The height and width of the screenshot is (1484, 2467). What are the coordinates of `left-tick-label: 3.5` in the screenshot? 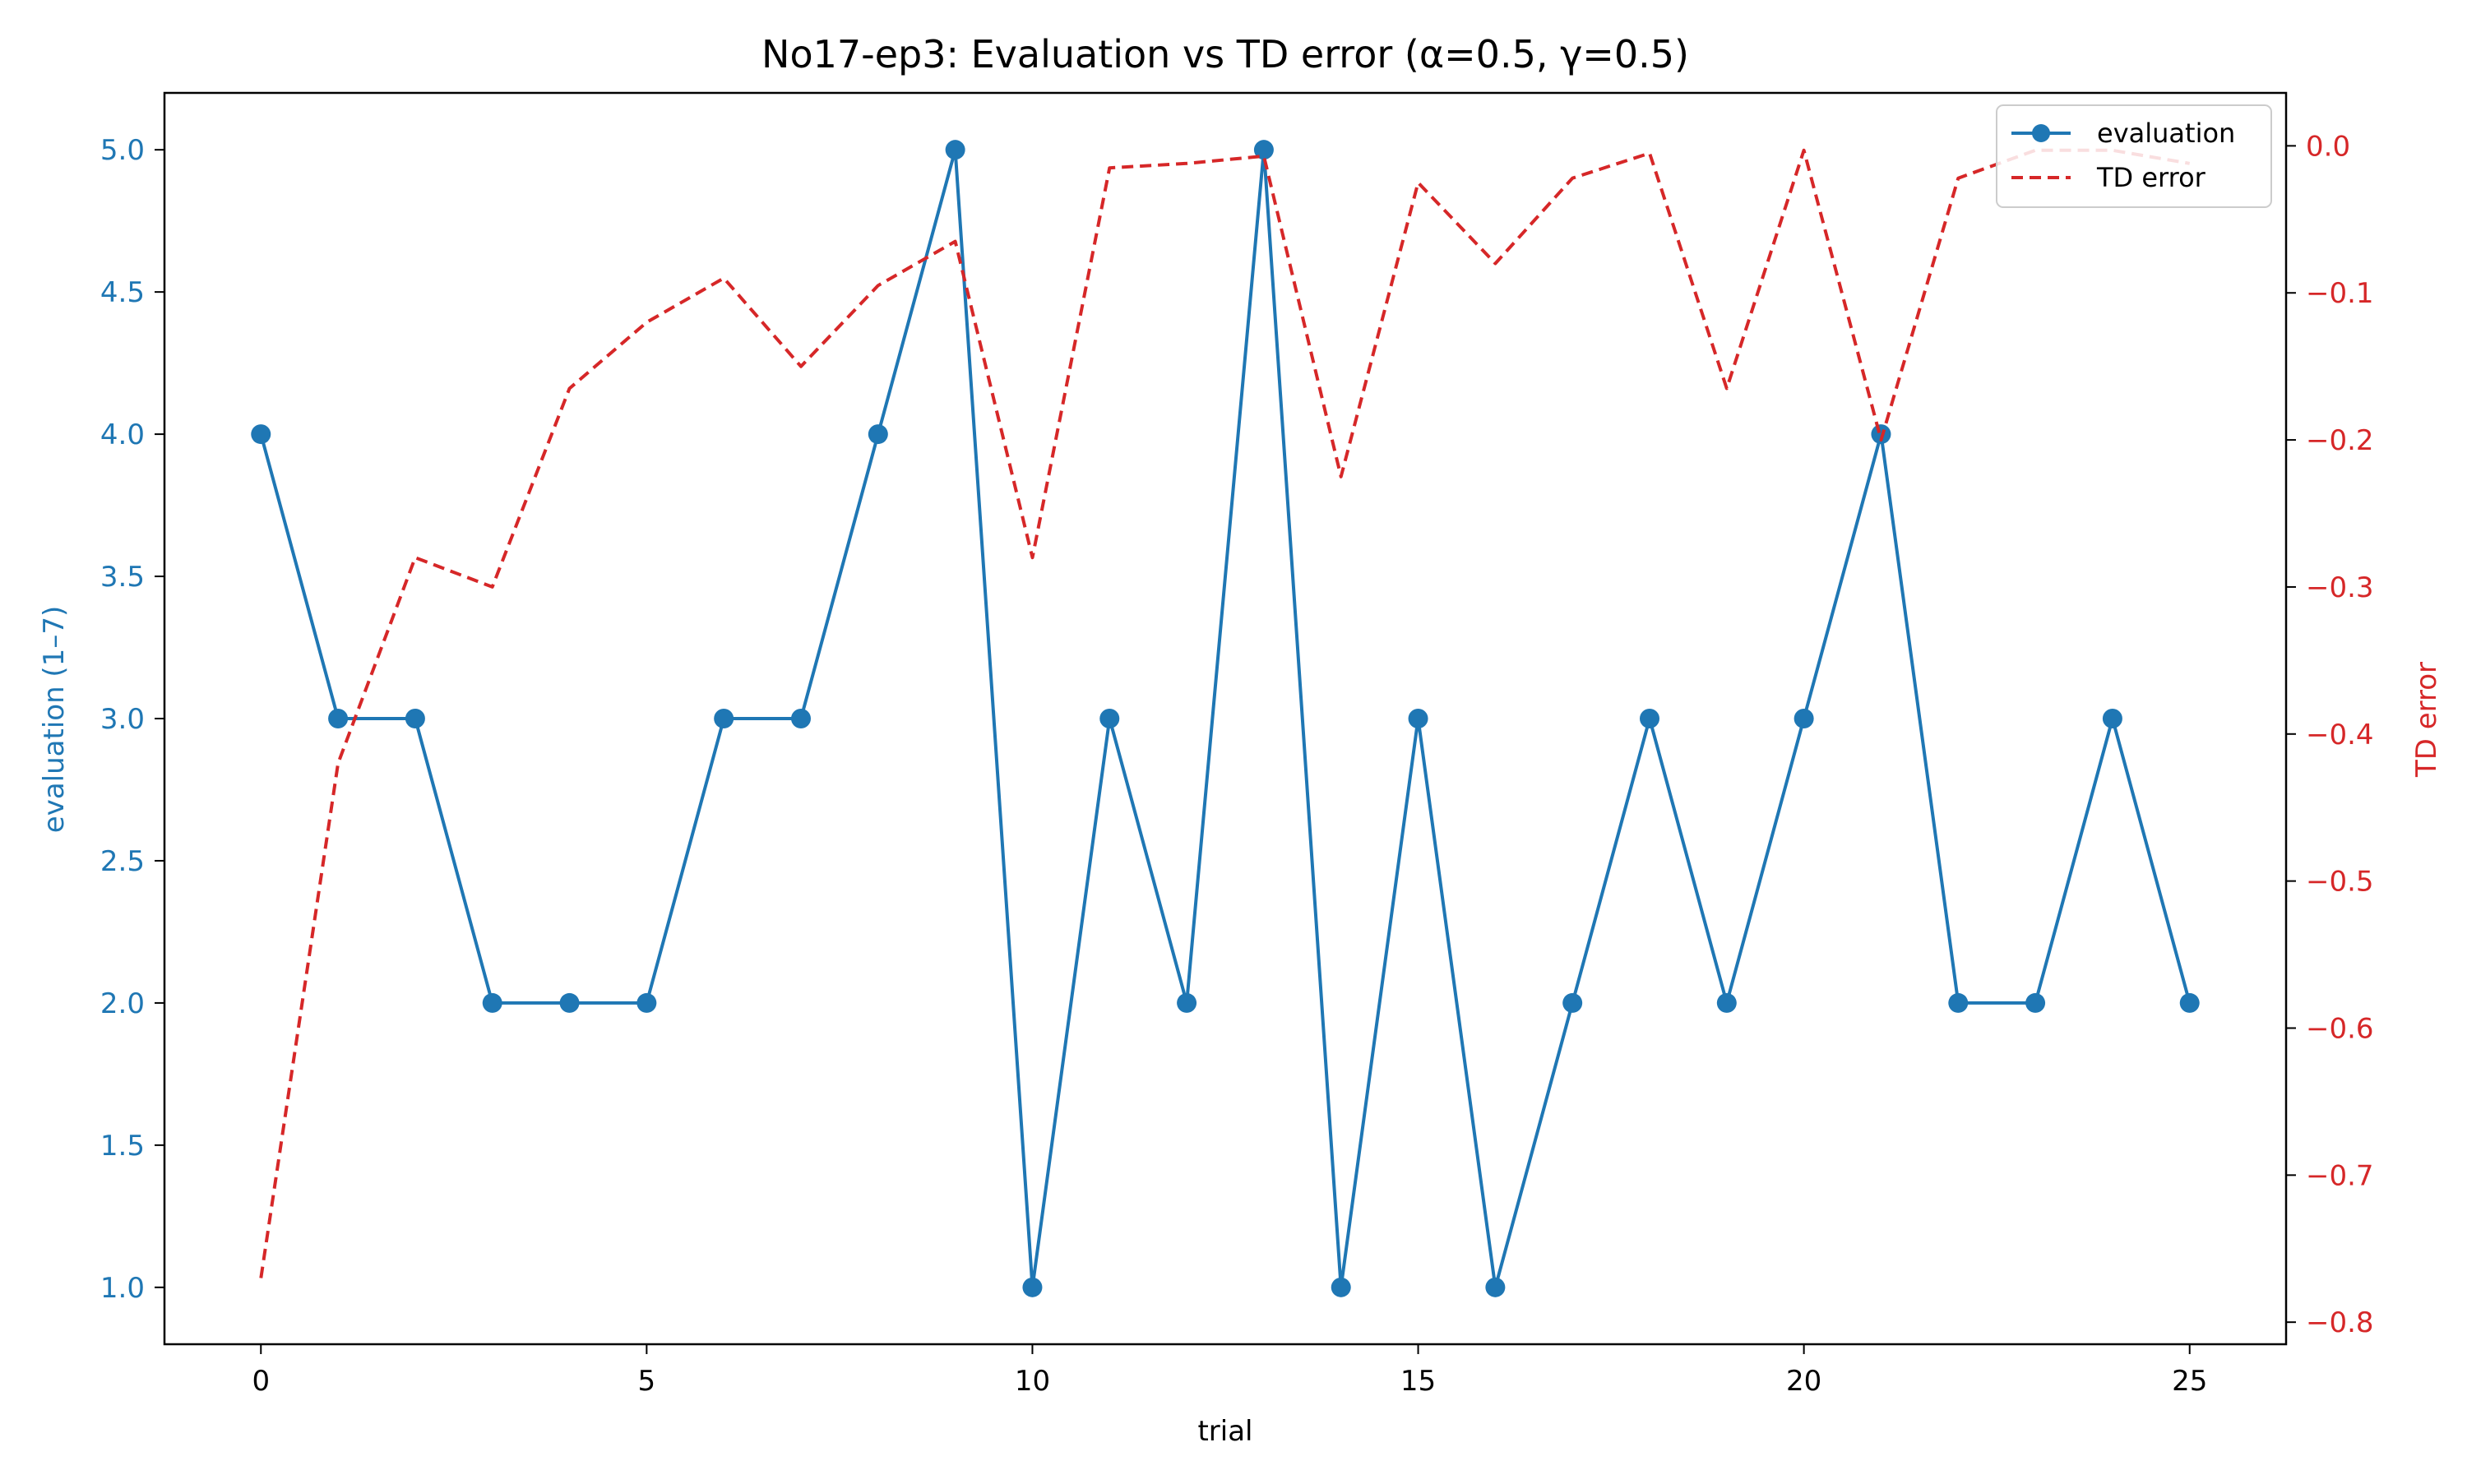 It's located at (123, 578).